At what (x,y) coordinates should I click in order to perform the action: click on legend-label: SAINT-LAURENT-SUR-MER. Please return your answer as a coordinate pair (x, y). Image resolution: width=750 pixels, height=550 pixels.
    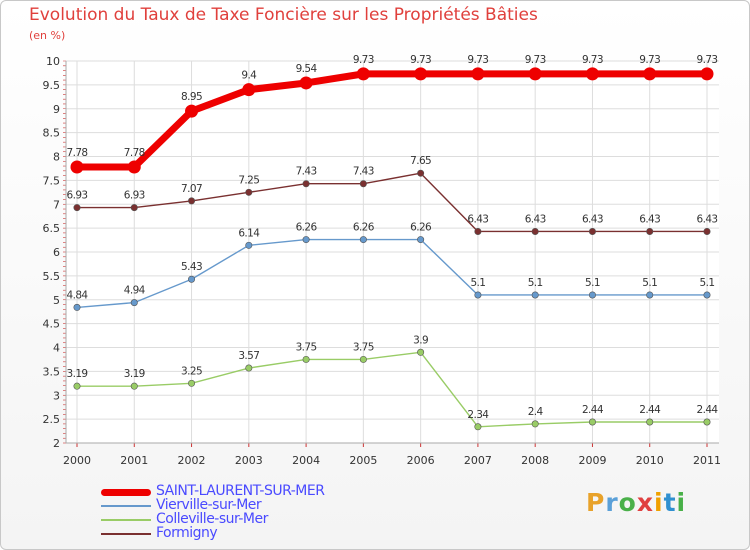
    Looking at the image, I should click on (240, 491).